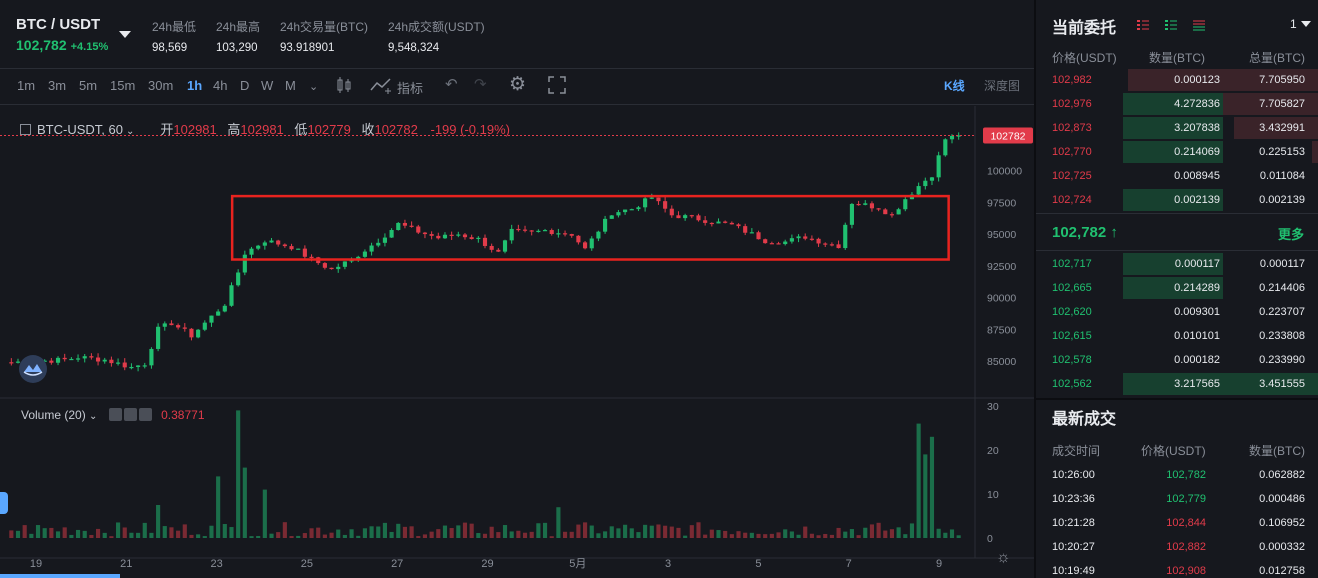 The height and width of the screenshot is (578, 1318). Describe the element at coordinates (1177, 360) in the screenshot. I see `bid-row: 102,578 0.000182 0.233990` at that location.